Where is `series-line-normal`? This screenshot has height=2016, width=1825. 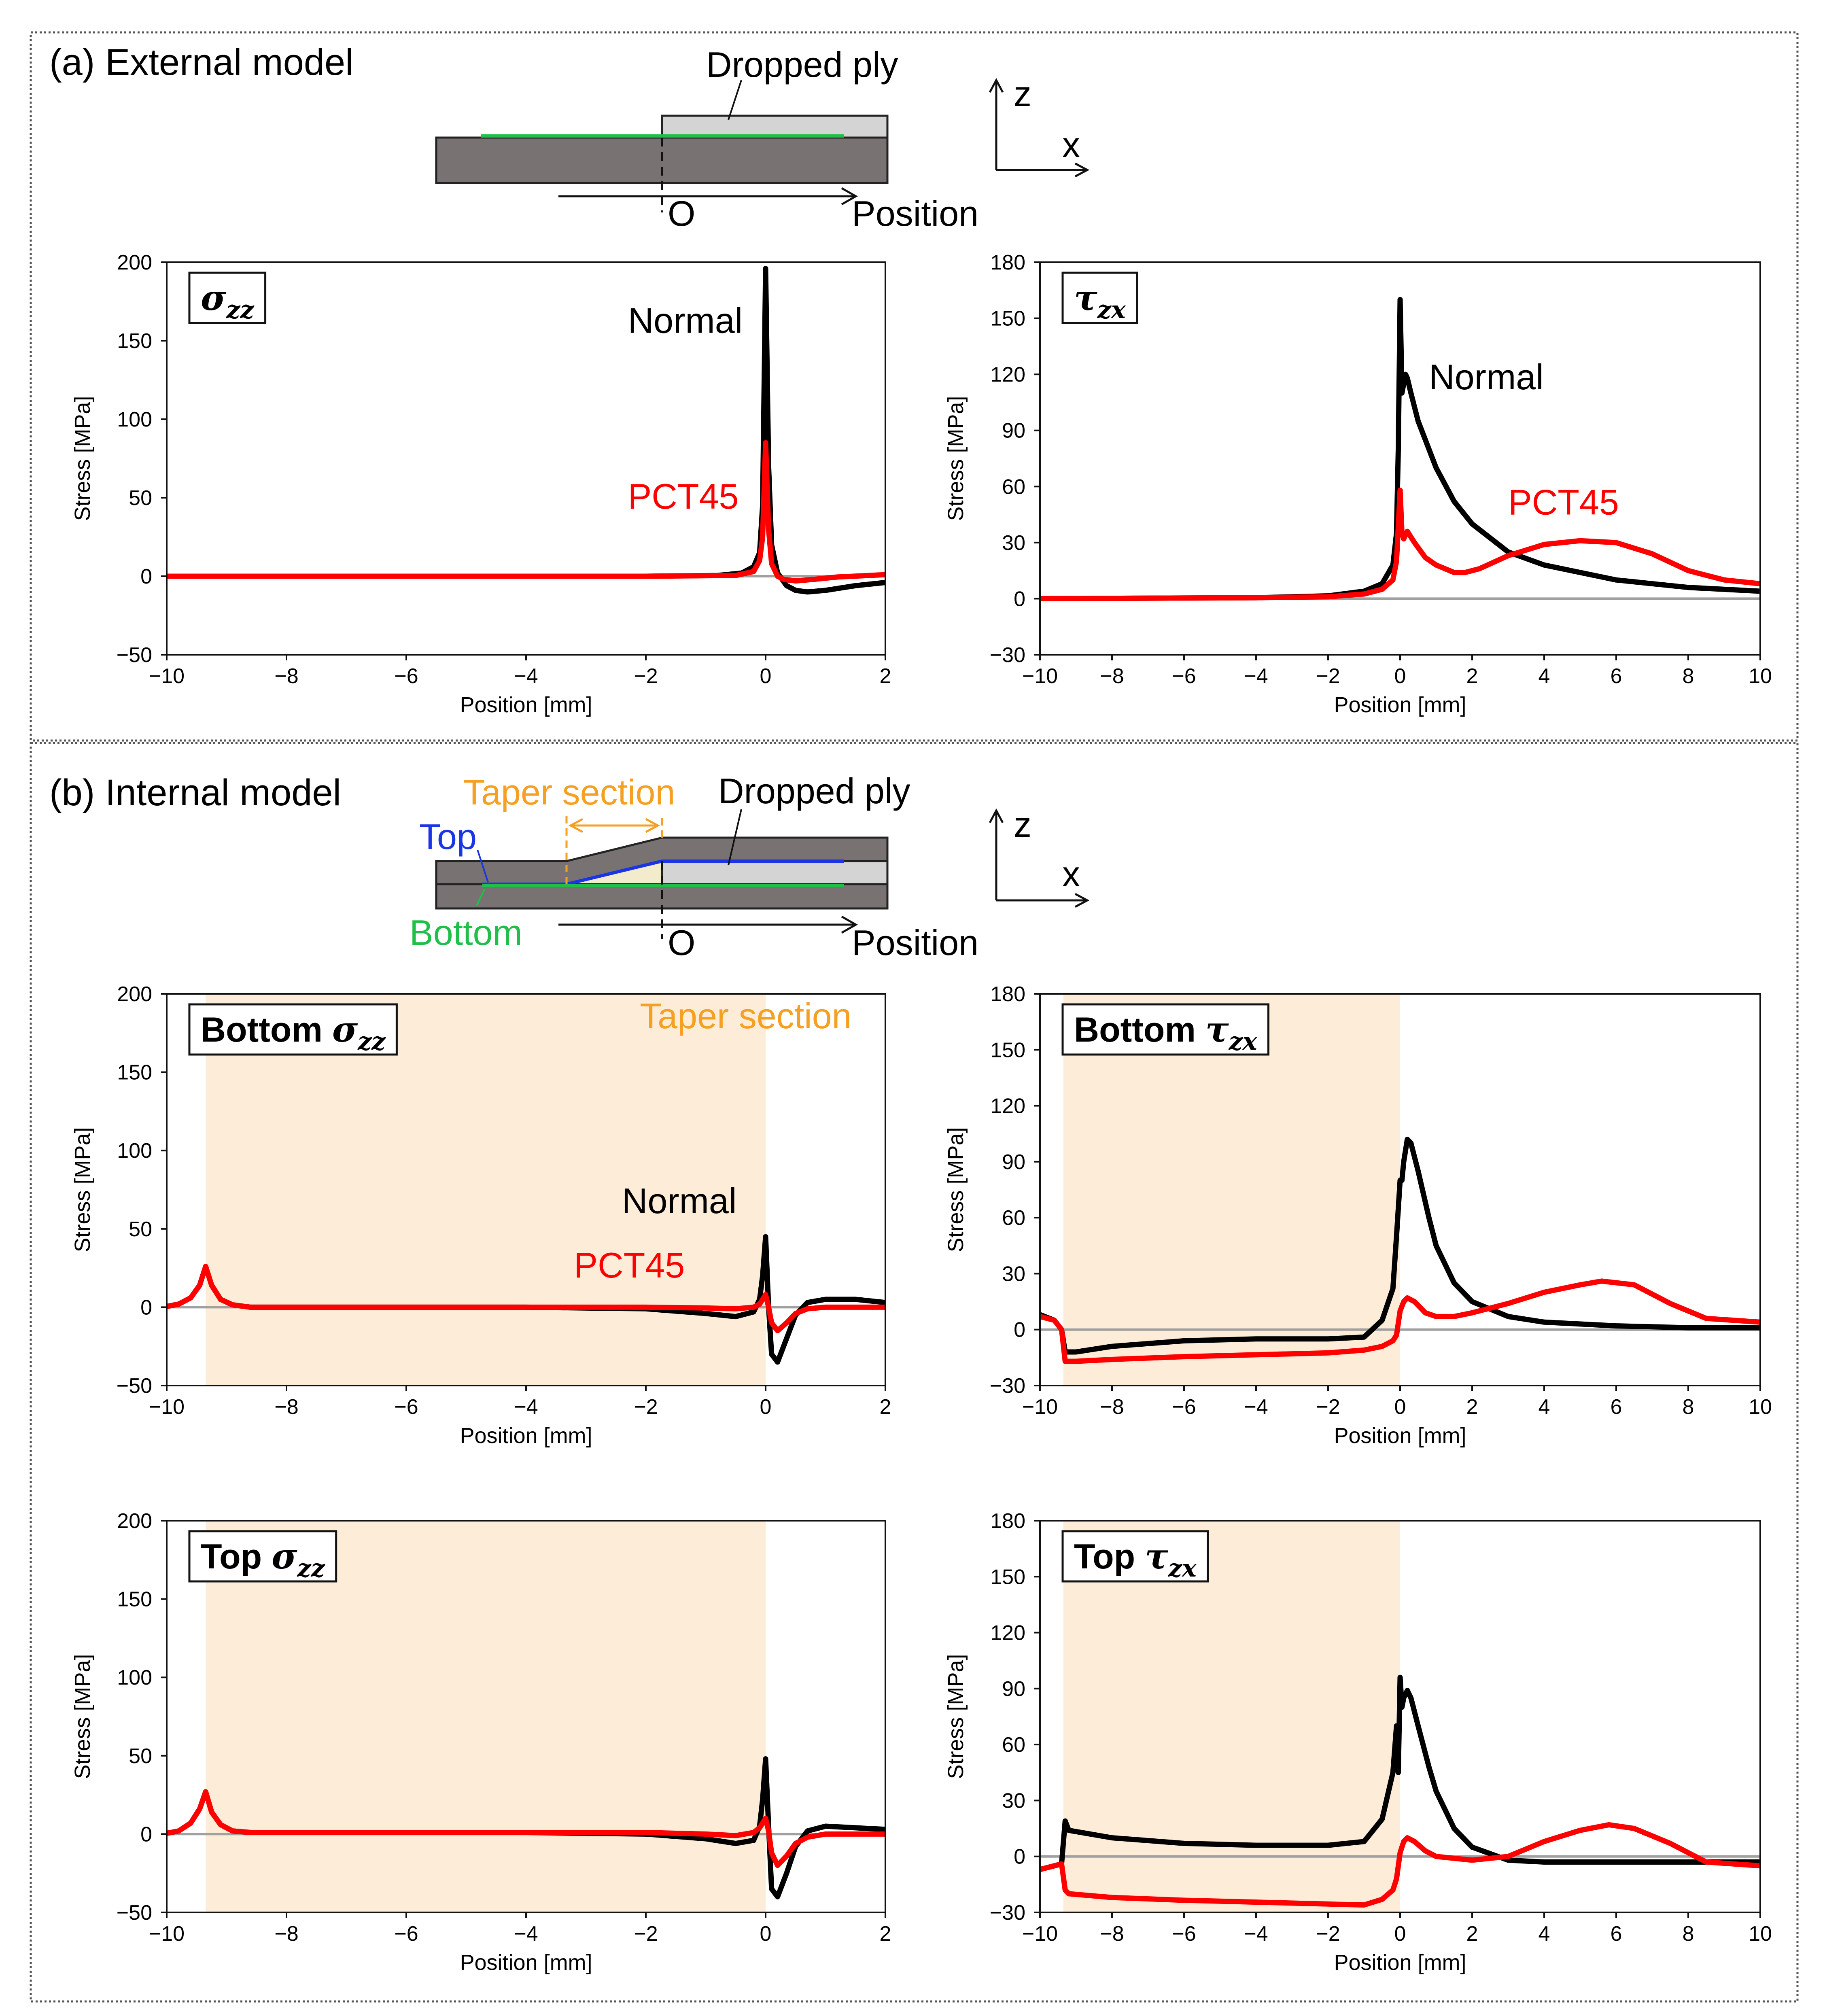
series-line-normal is located at coordinates (1400, 1773).